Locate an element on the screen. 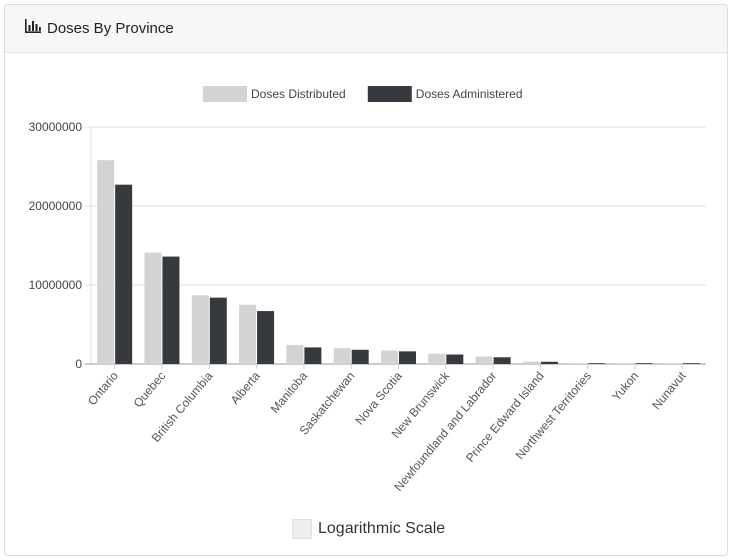 The image size is (733, 560). bar-chart-icon is located at coordinates (33, 28).